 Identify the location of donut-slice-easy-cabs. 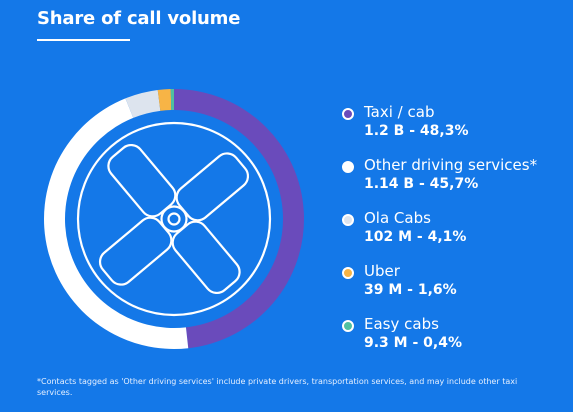
(172, 100).